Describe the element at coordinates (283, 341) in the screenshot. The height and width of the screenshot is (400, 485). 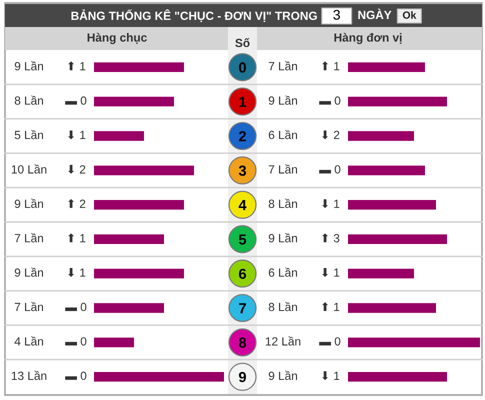
I see `data-label: 12 Lần` at that location.